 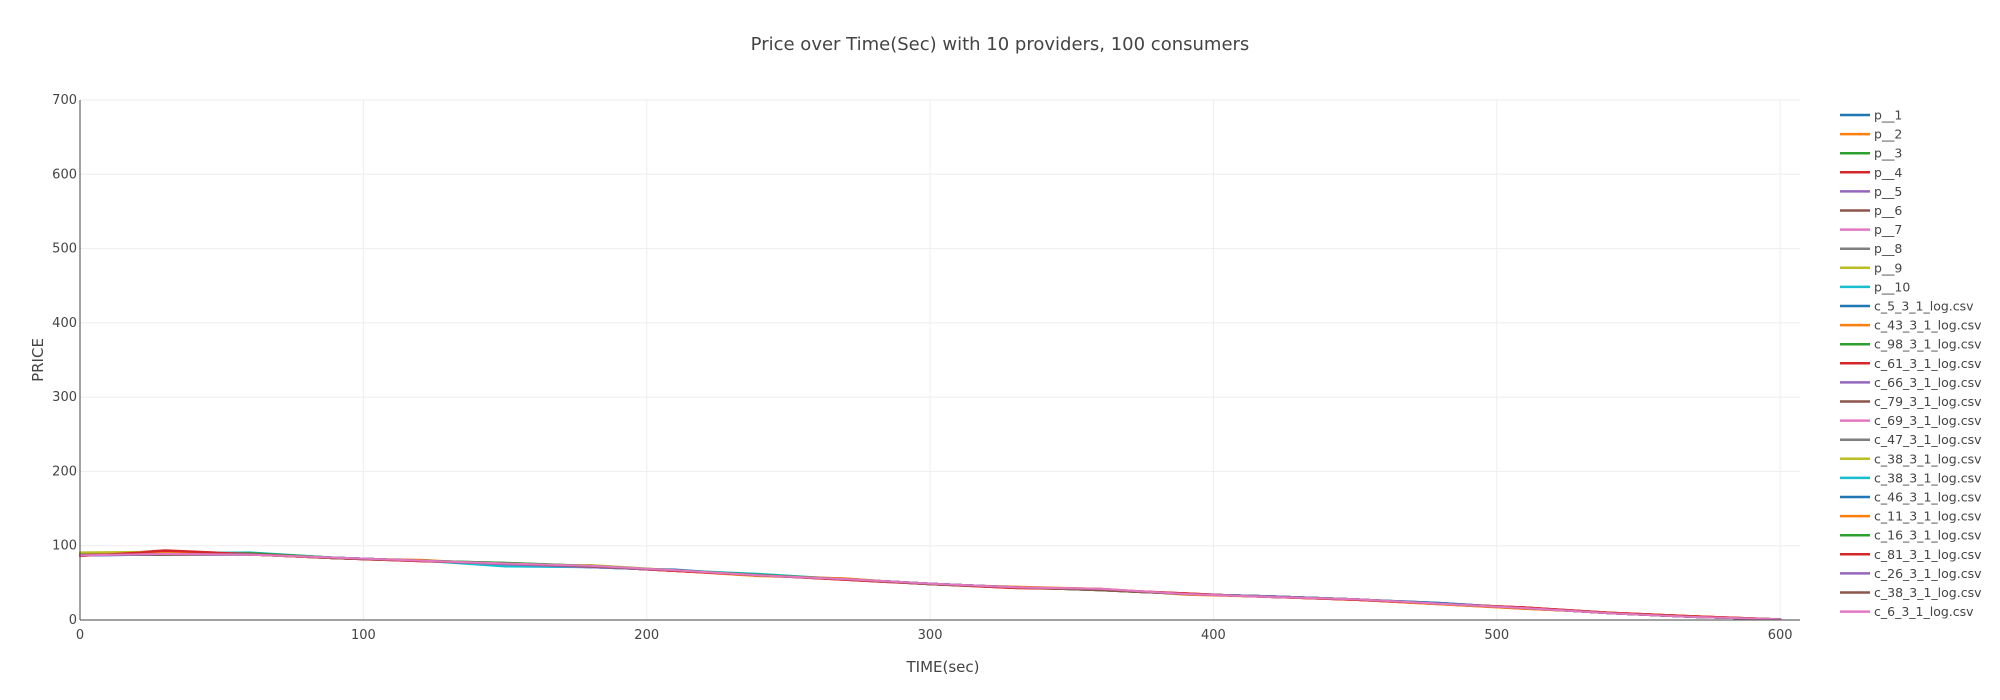 I want to click on legend-label: p__9, so click(x=1888, y=267).